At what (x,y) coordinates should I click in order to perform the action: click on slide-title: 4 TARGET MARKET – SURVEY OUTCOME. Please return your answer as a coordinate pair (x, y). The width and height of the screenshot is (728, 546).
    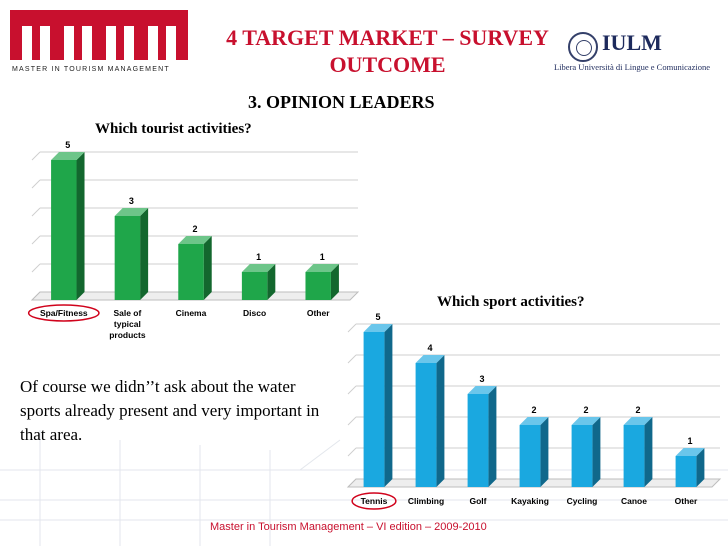
    Looking at the image, I should click on (387, 51).